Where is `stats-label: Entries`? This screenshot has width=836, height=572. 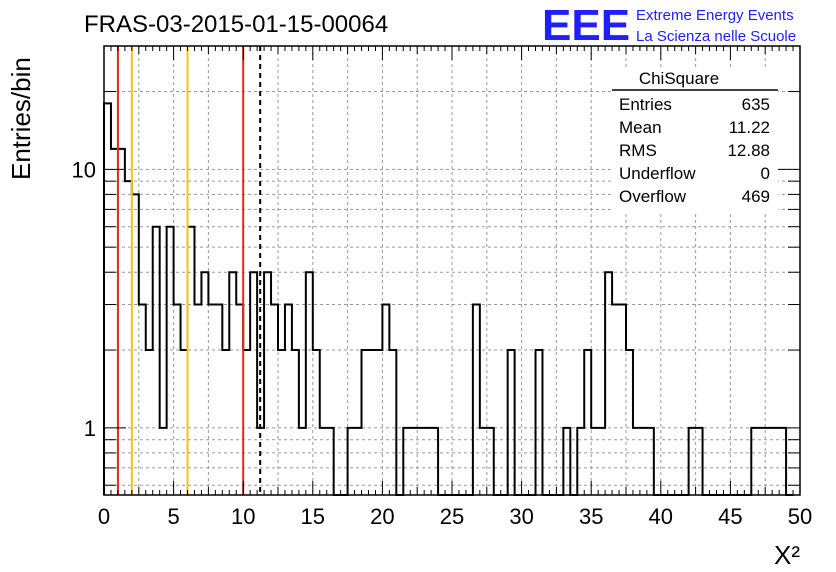 stats-label: Entries is located at coordinates (645, 104).